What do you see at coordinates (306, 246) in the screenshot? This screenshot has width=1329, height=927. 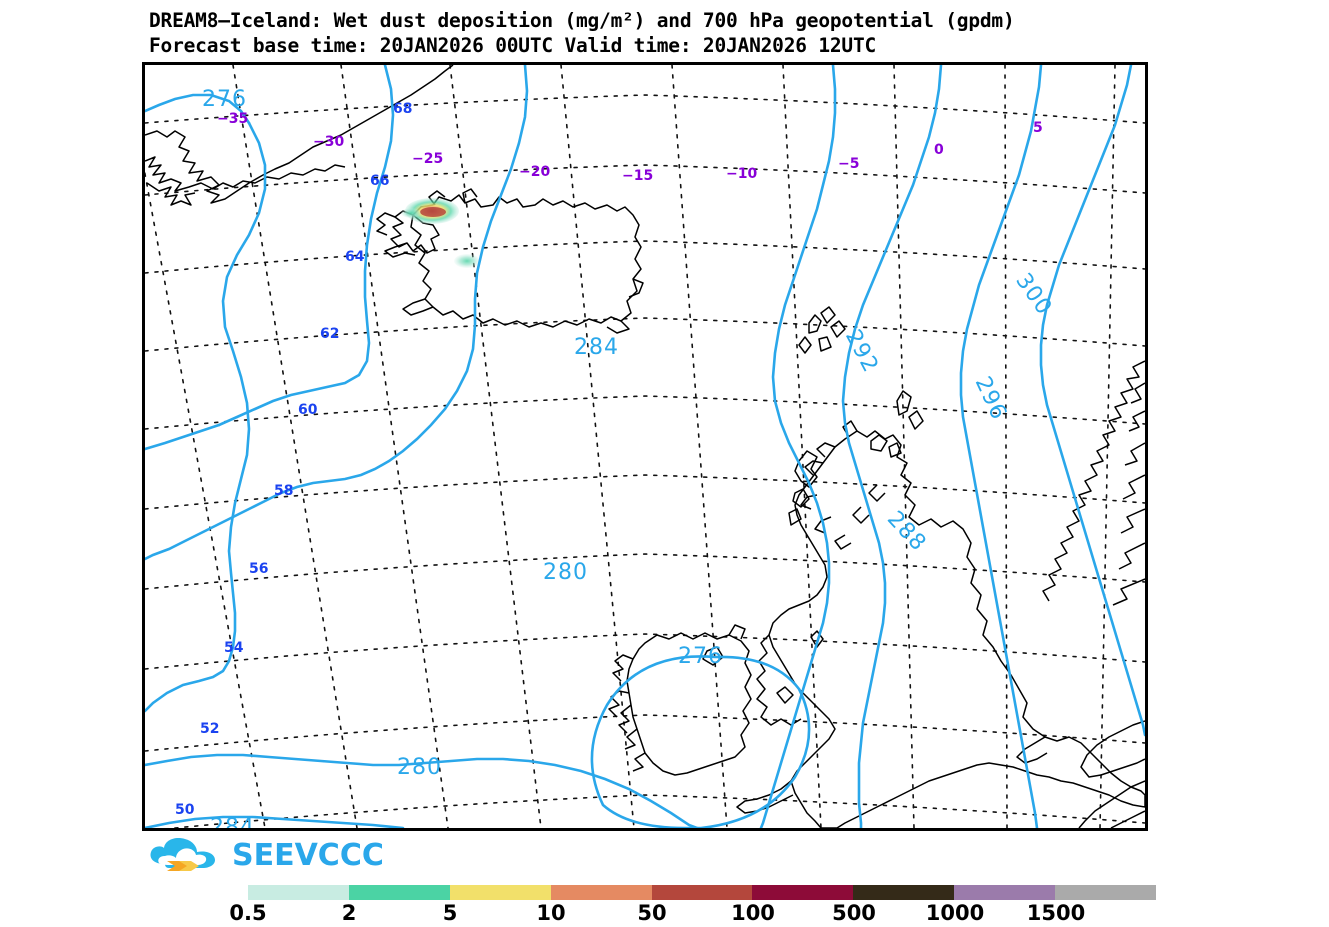 I see `contour-284-main` at bounding box center [306, 246].